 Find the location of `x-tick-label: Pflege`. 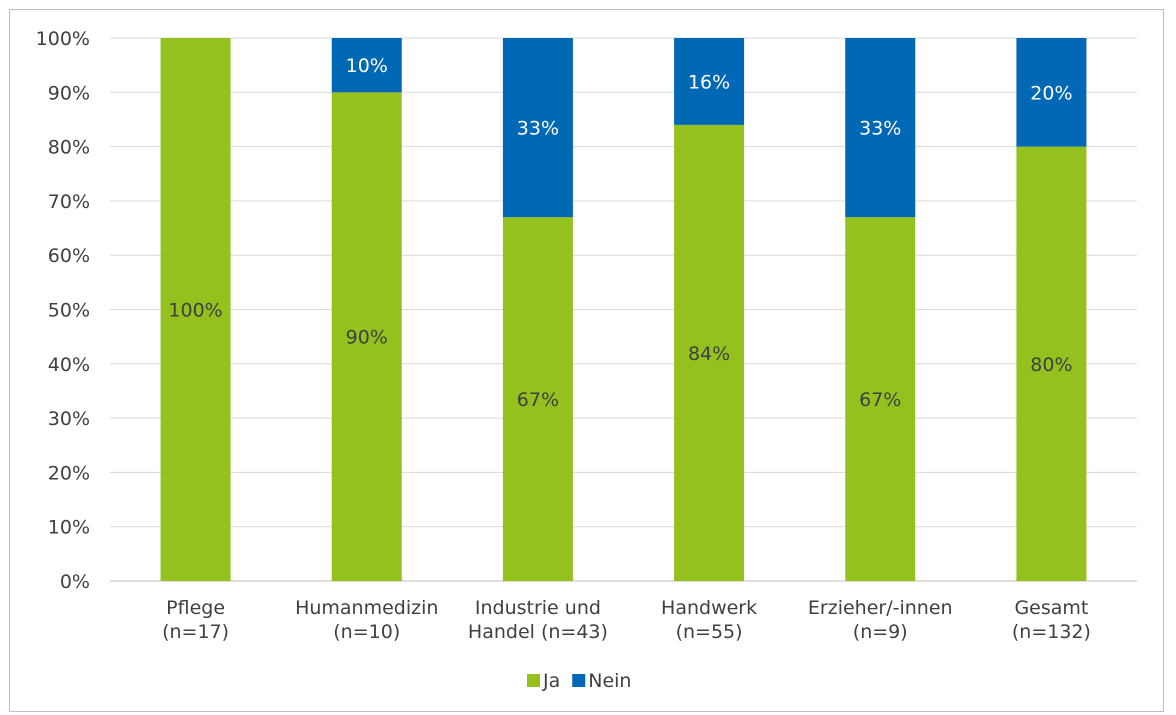

x-tick-label: Pflege is located at coordinates (195, 608).